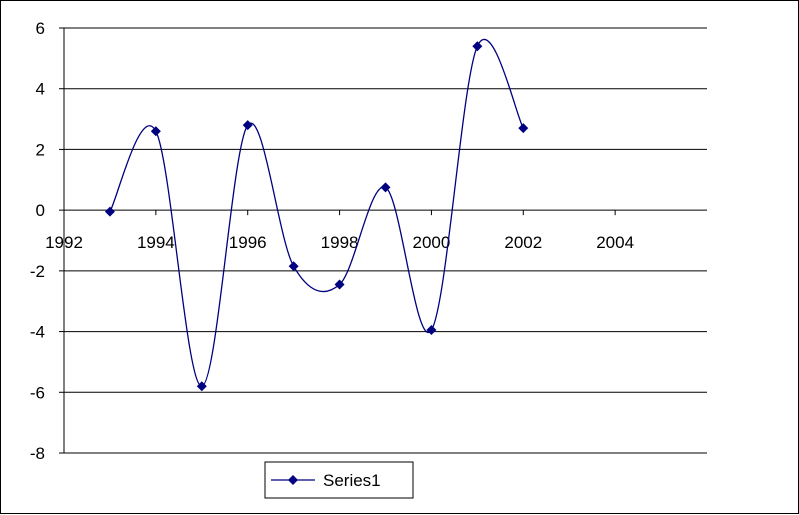 This screenshot has width=799, height=515. Describe the element at coordinates (248, 242) in the screenshot. I see `x-tick-label: 1996` at that location.